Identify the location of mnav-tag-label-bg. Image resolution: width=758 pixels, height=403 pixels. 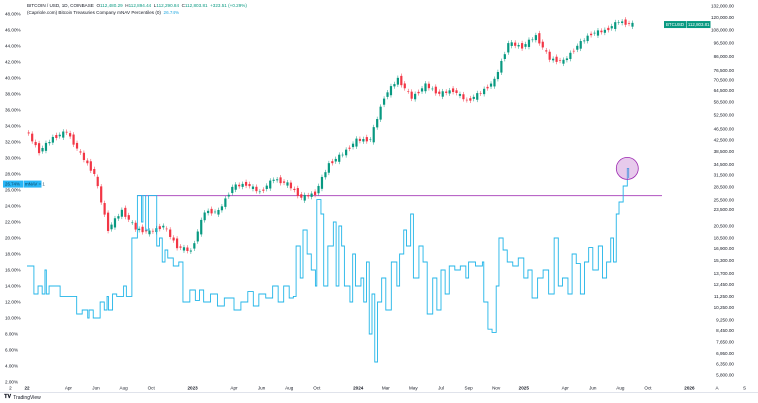
(32, 184).